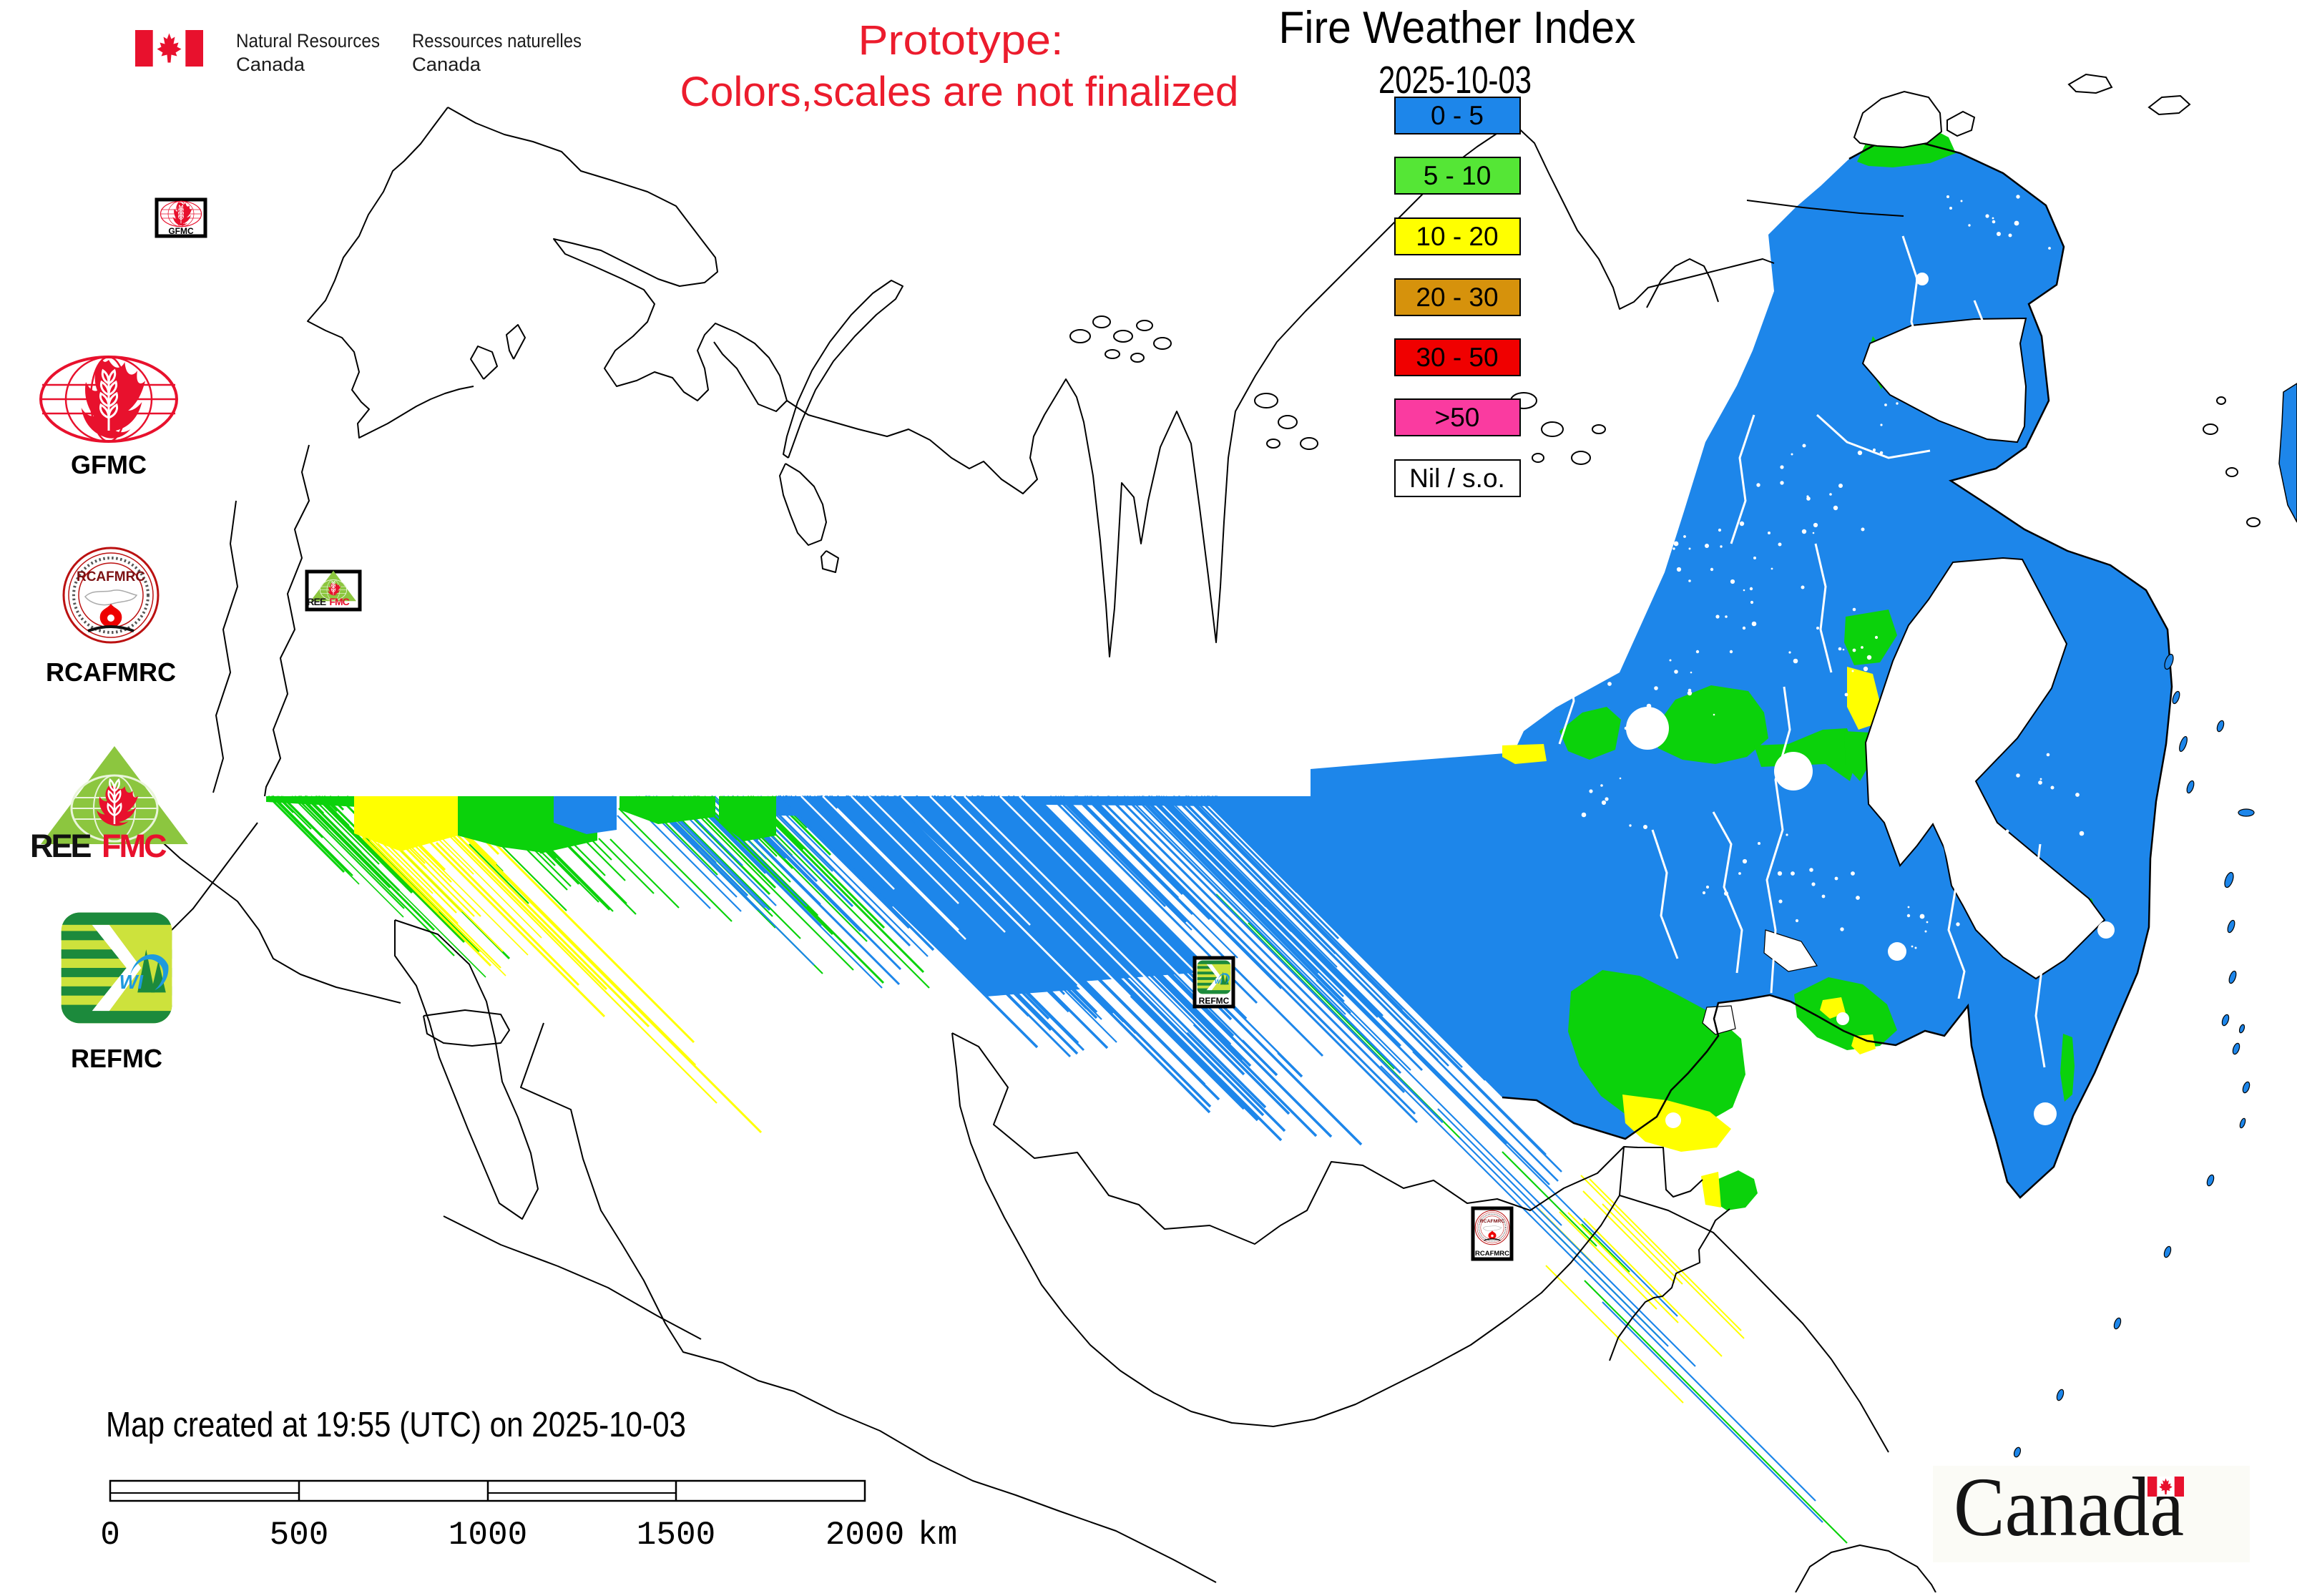 The height and width of the screenshot is (1596, 2297). Describe the element at coordinates (961, 40) in the screenshot. I see `svg-text: Prototype:` at that location.